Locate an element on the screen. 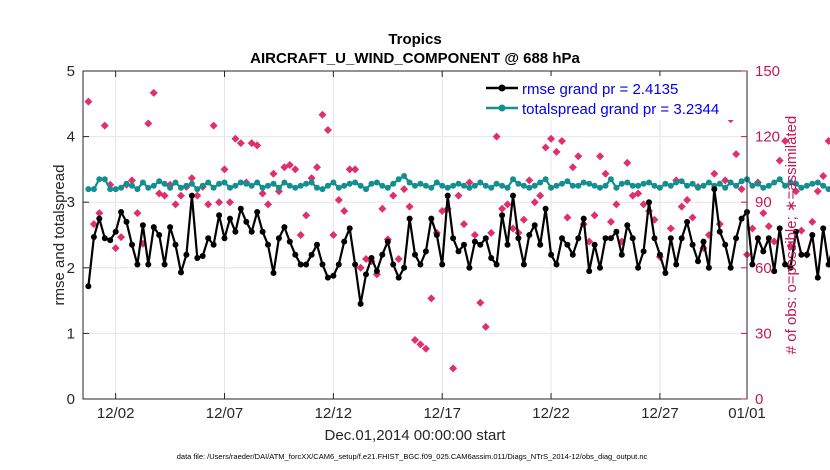 This screenshot has width=830, height=470. x-tick-label: 01/01 is located at coordinates (747, 413).